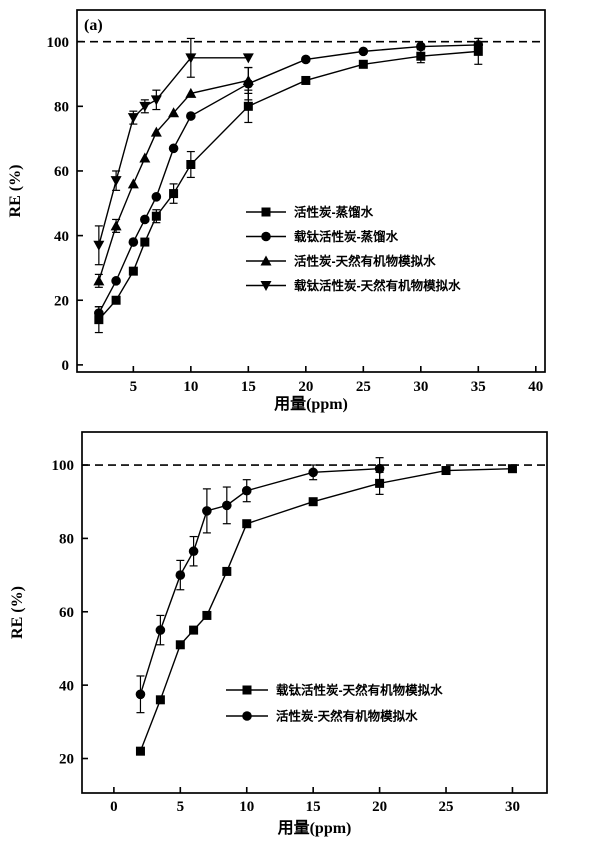  Describe the element at coordinates (334, 212) in the screenshot. I see `legend-label: 活性炭-蒸馏水` at that location.